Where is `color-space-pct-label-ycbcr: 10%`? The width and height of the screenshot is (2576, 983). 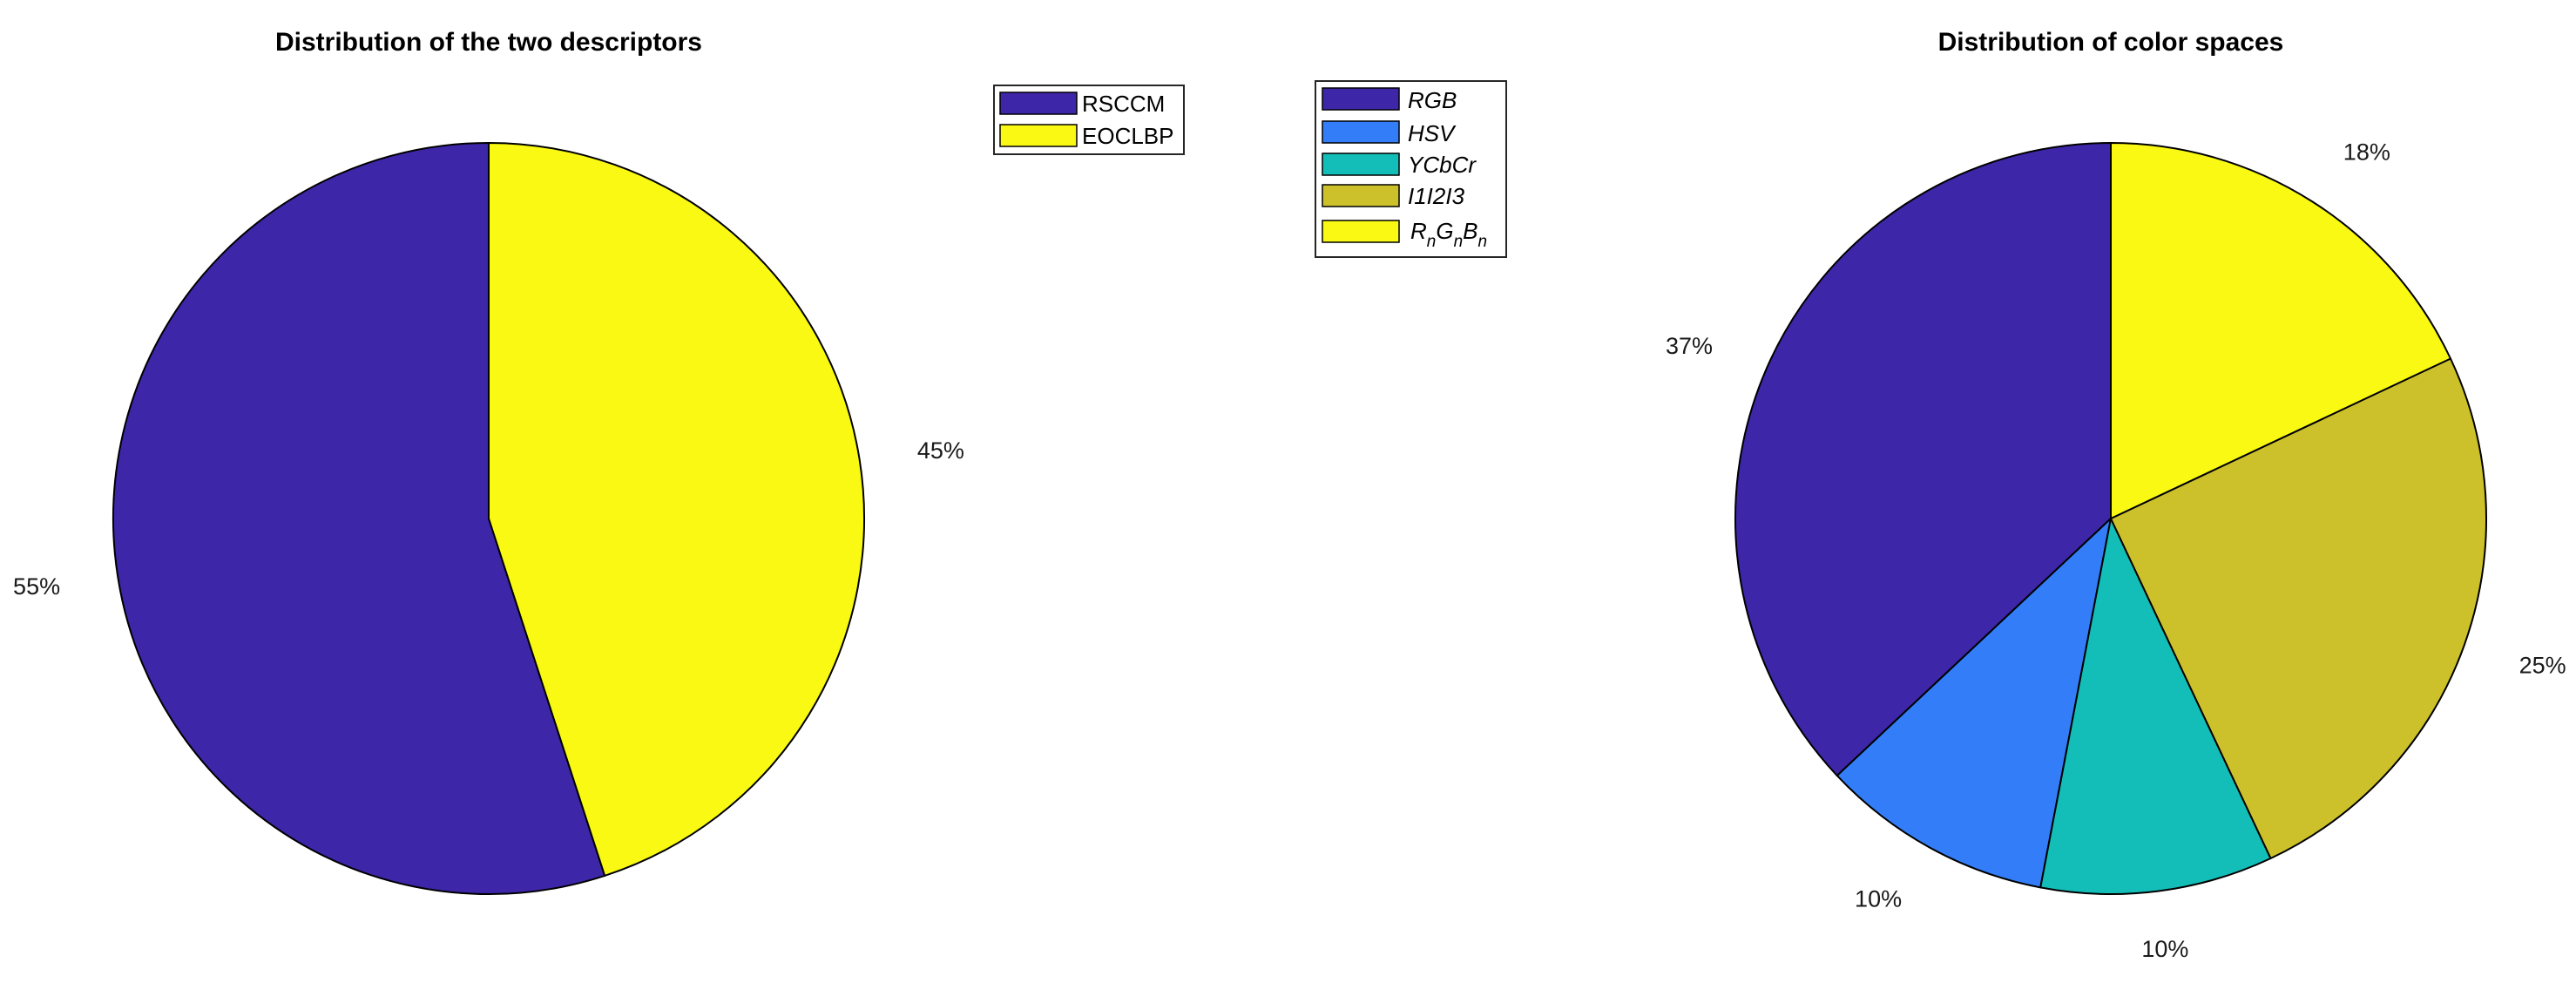
color-space-pct-label-ycbcr: 10% is located at coordinates (2164, 949).